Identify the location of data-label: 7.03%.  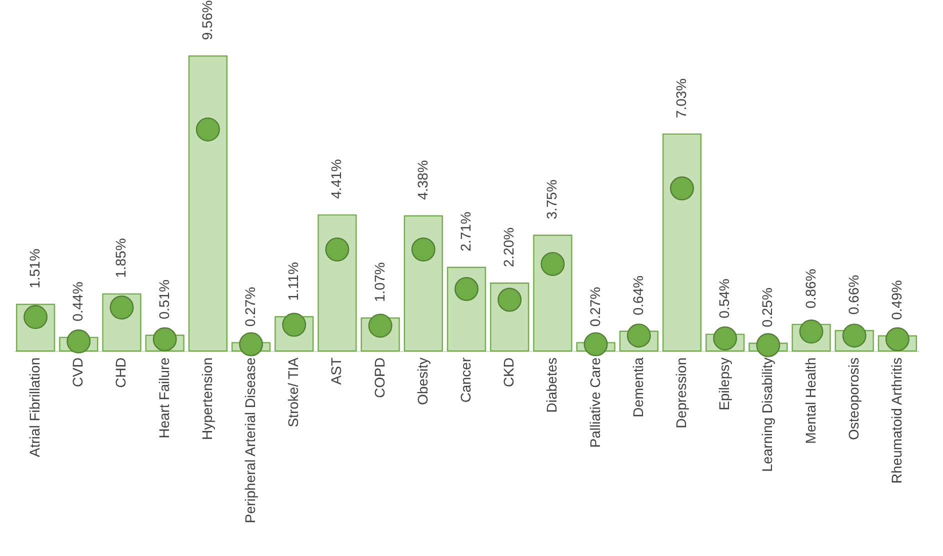
(680, 98).